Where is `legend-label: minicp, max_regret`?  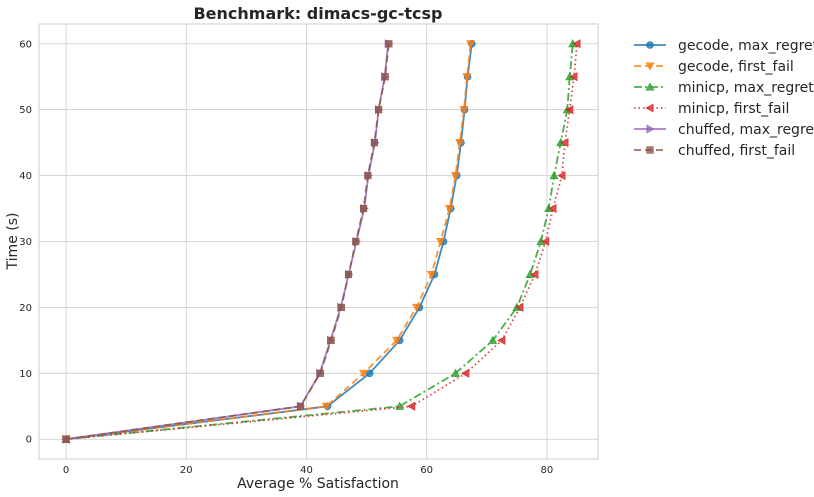 legend-label: minicp, max_regret is located at coordinates (746, 88).